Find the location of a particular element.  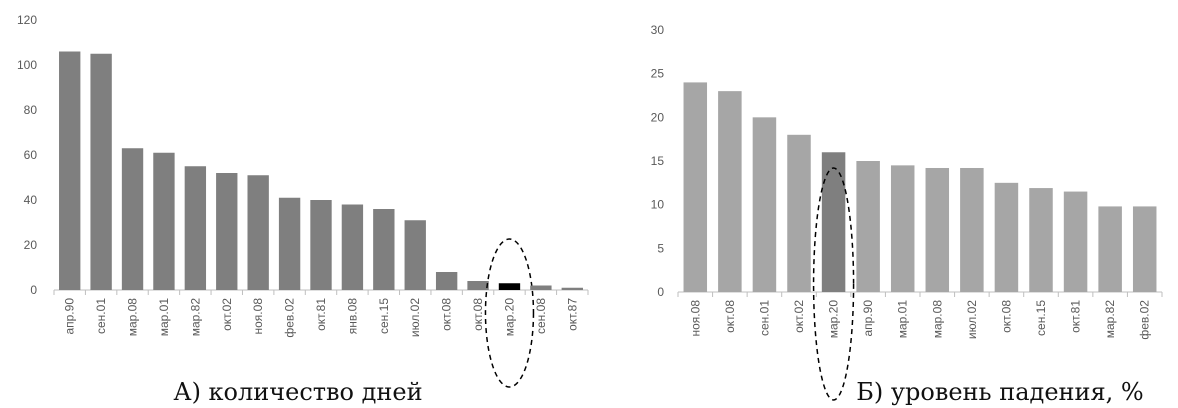

y-tick-label: 100 is located at coordinates (27, 65).